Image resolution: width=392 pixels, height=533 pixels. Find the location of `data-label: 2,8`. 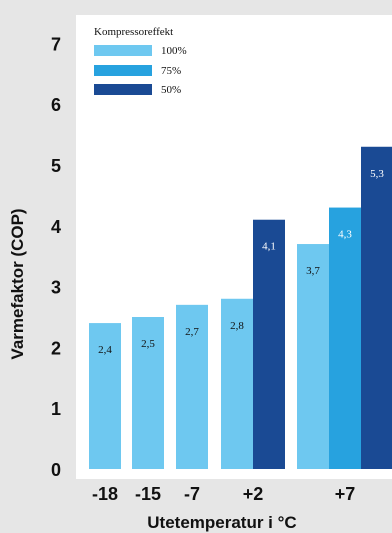

data-label: 2,8 is located at coordinates (237, 326).